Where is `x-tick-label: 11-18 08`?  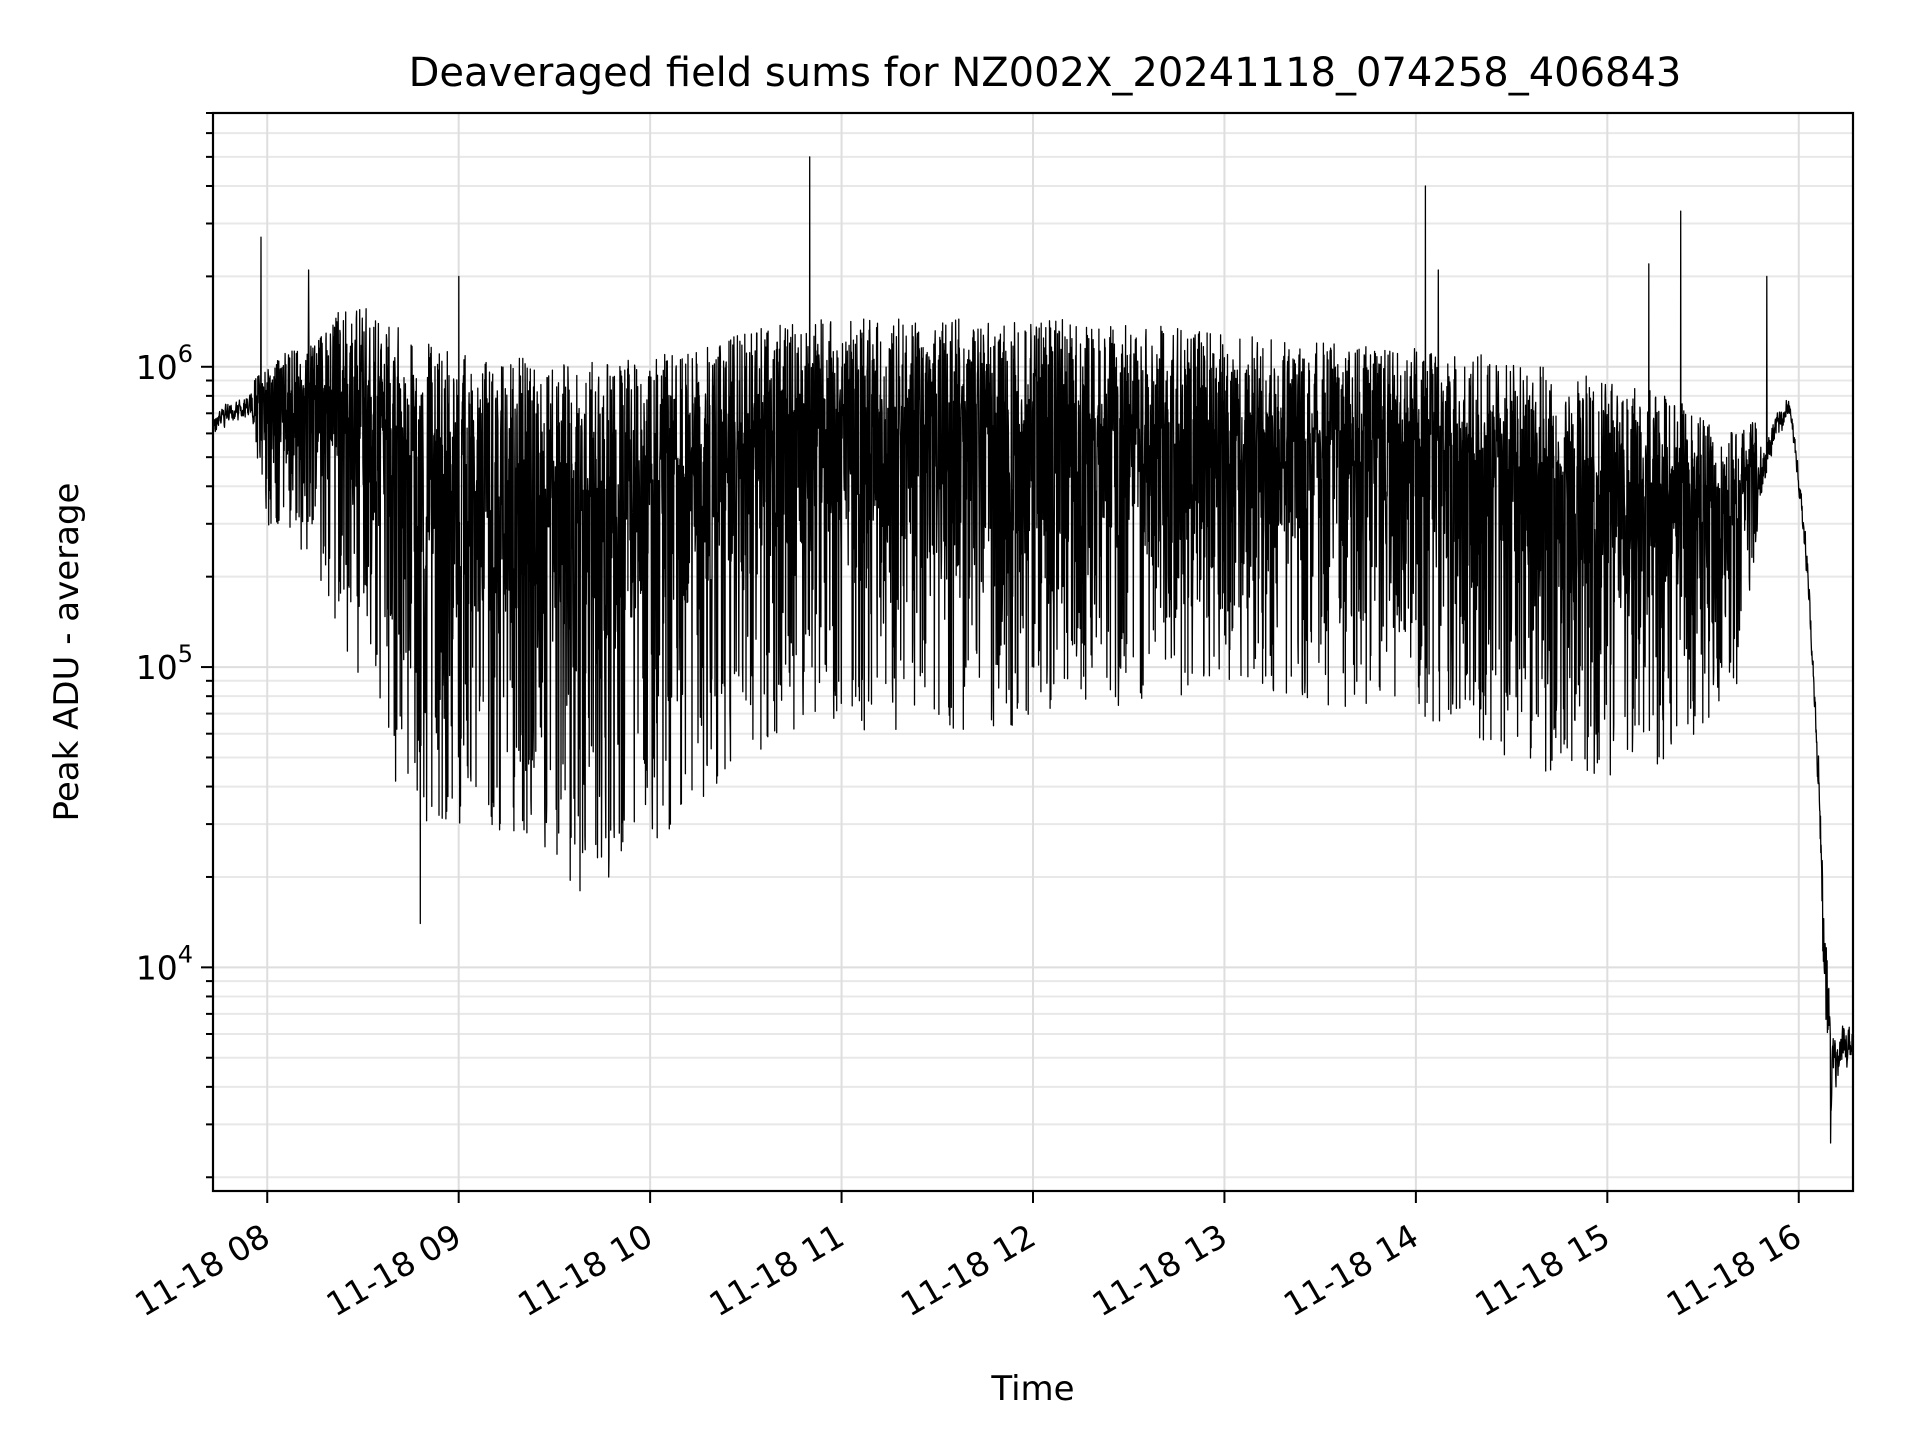
x-tick-label: 11-18 08 is located at coordinates (202, 1270).